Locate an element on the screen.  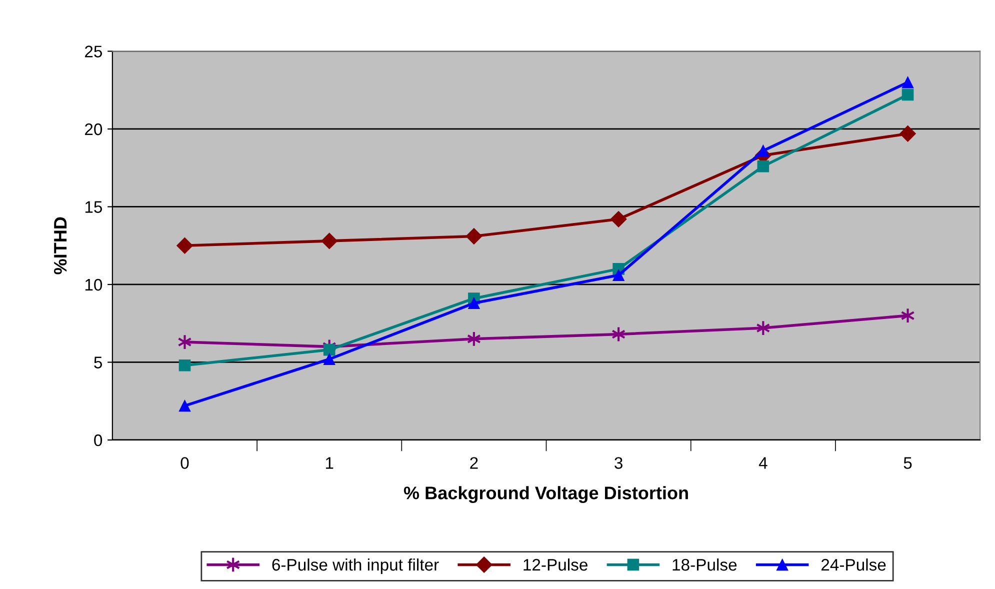
x-tick-label: 2 is located at coordinates (474, 463).